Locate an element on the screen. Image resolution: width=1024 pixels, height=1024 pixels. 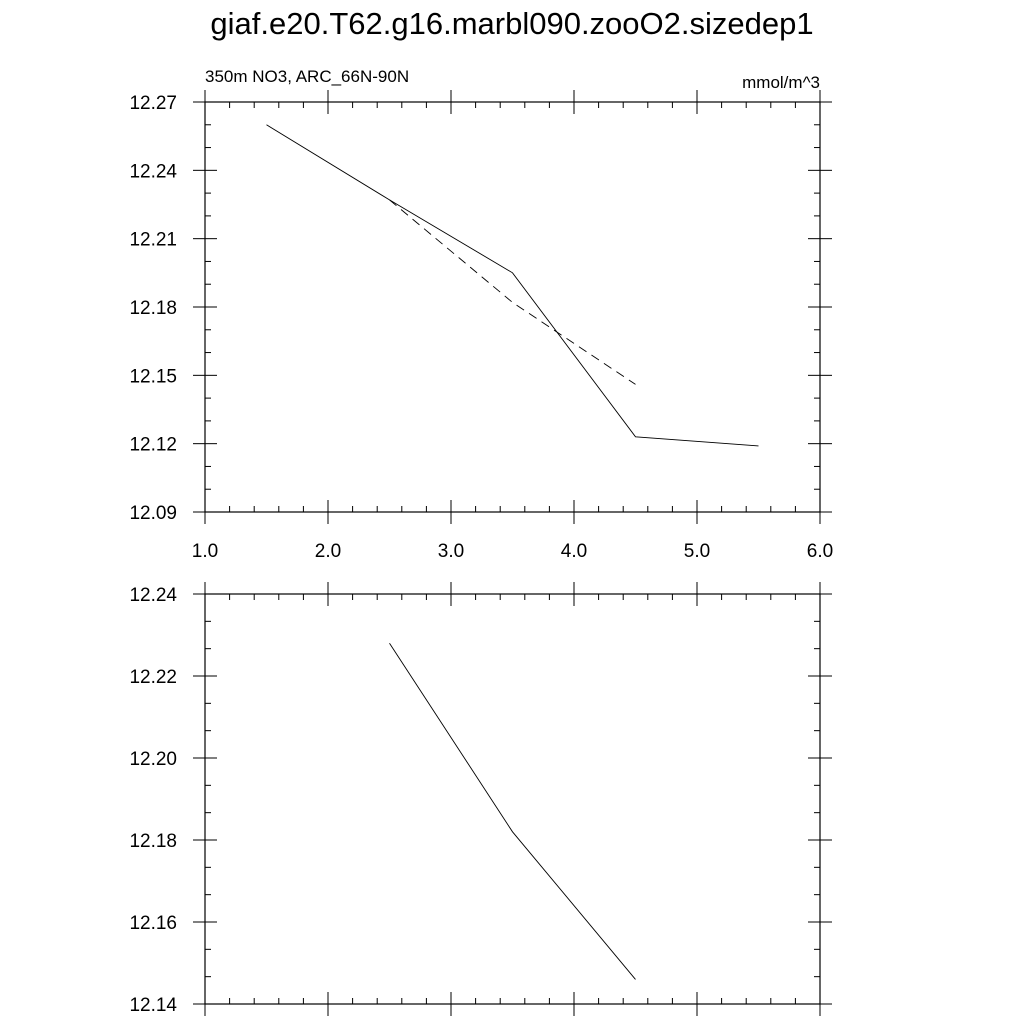
unit-label: mmol/m^3 is located at coordinates (781, 82).